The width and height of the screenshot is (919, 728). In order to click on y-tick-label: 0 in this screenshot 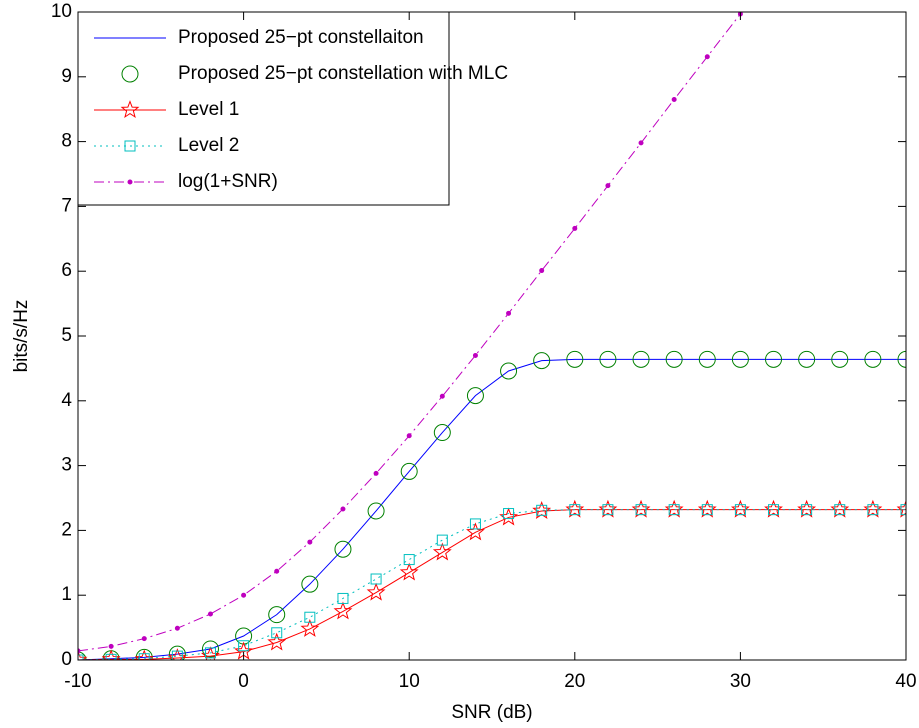, I will do `click(66, 659)`.